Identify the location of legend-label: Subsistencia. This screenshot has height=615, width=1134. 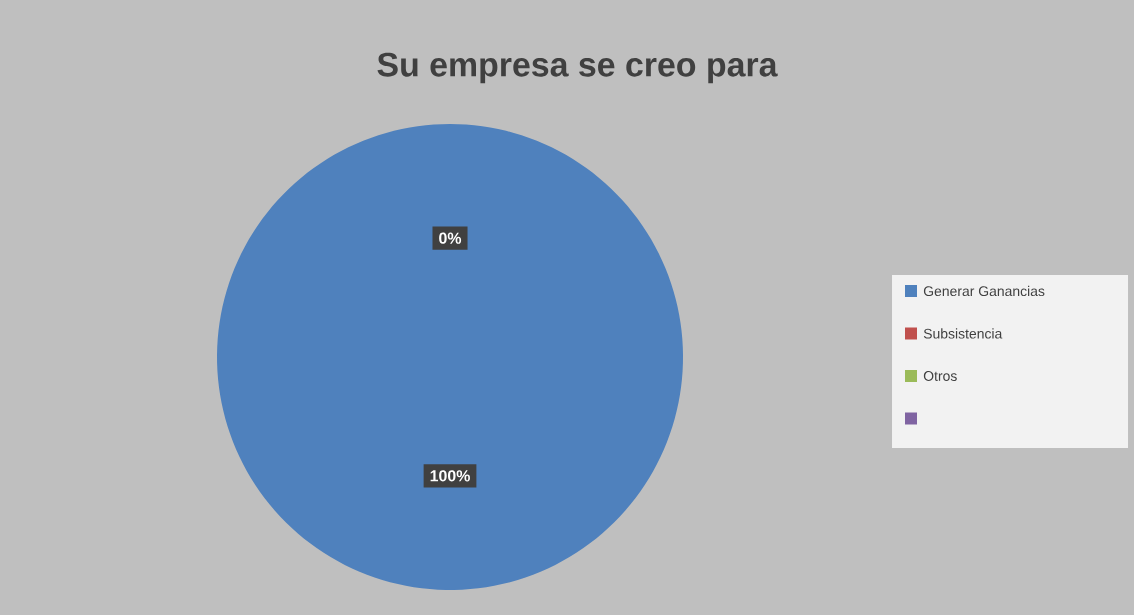
(963, 333).